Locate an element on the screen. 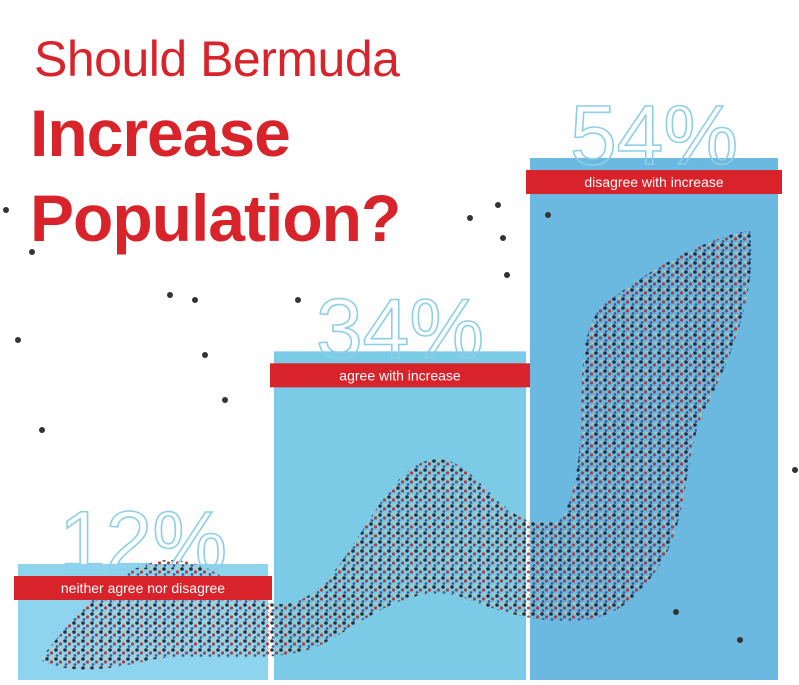 The image size is (799, 685). title-line-3: Population? is located at coordinates (215, 218).